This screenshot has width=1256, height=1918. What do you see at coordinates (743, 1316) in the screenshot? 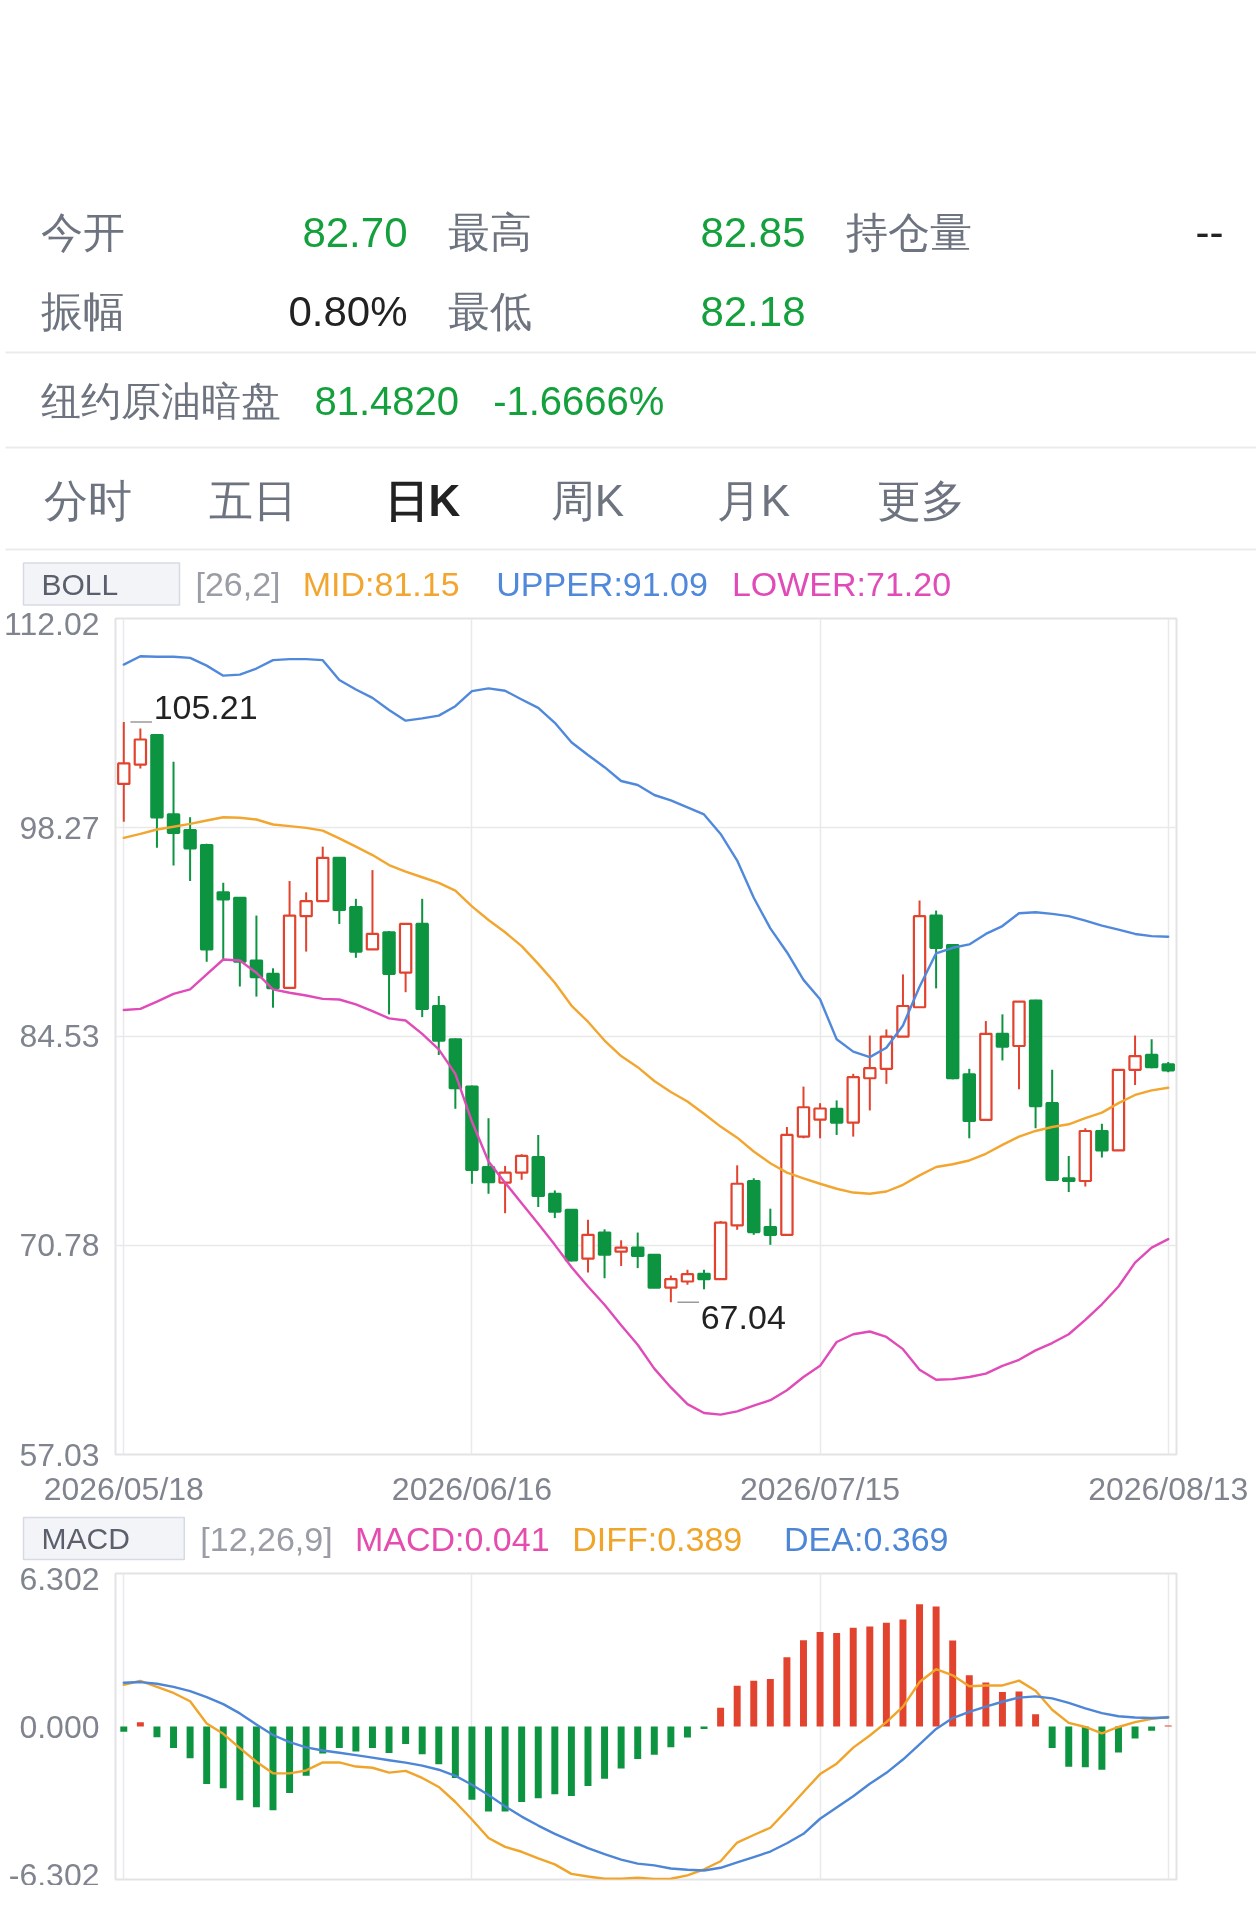
I see `annotation: 67.04` at bounding box center [743, 1316].